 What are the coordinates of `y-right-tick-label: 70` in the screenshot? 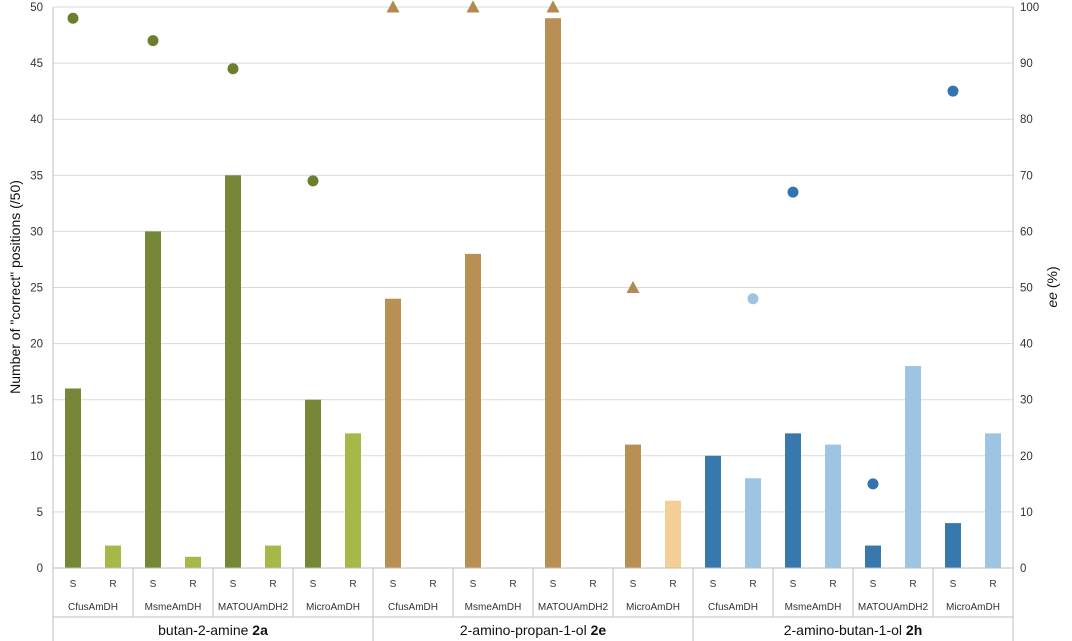 It's located at (1026, 176).